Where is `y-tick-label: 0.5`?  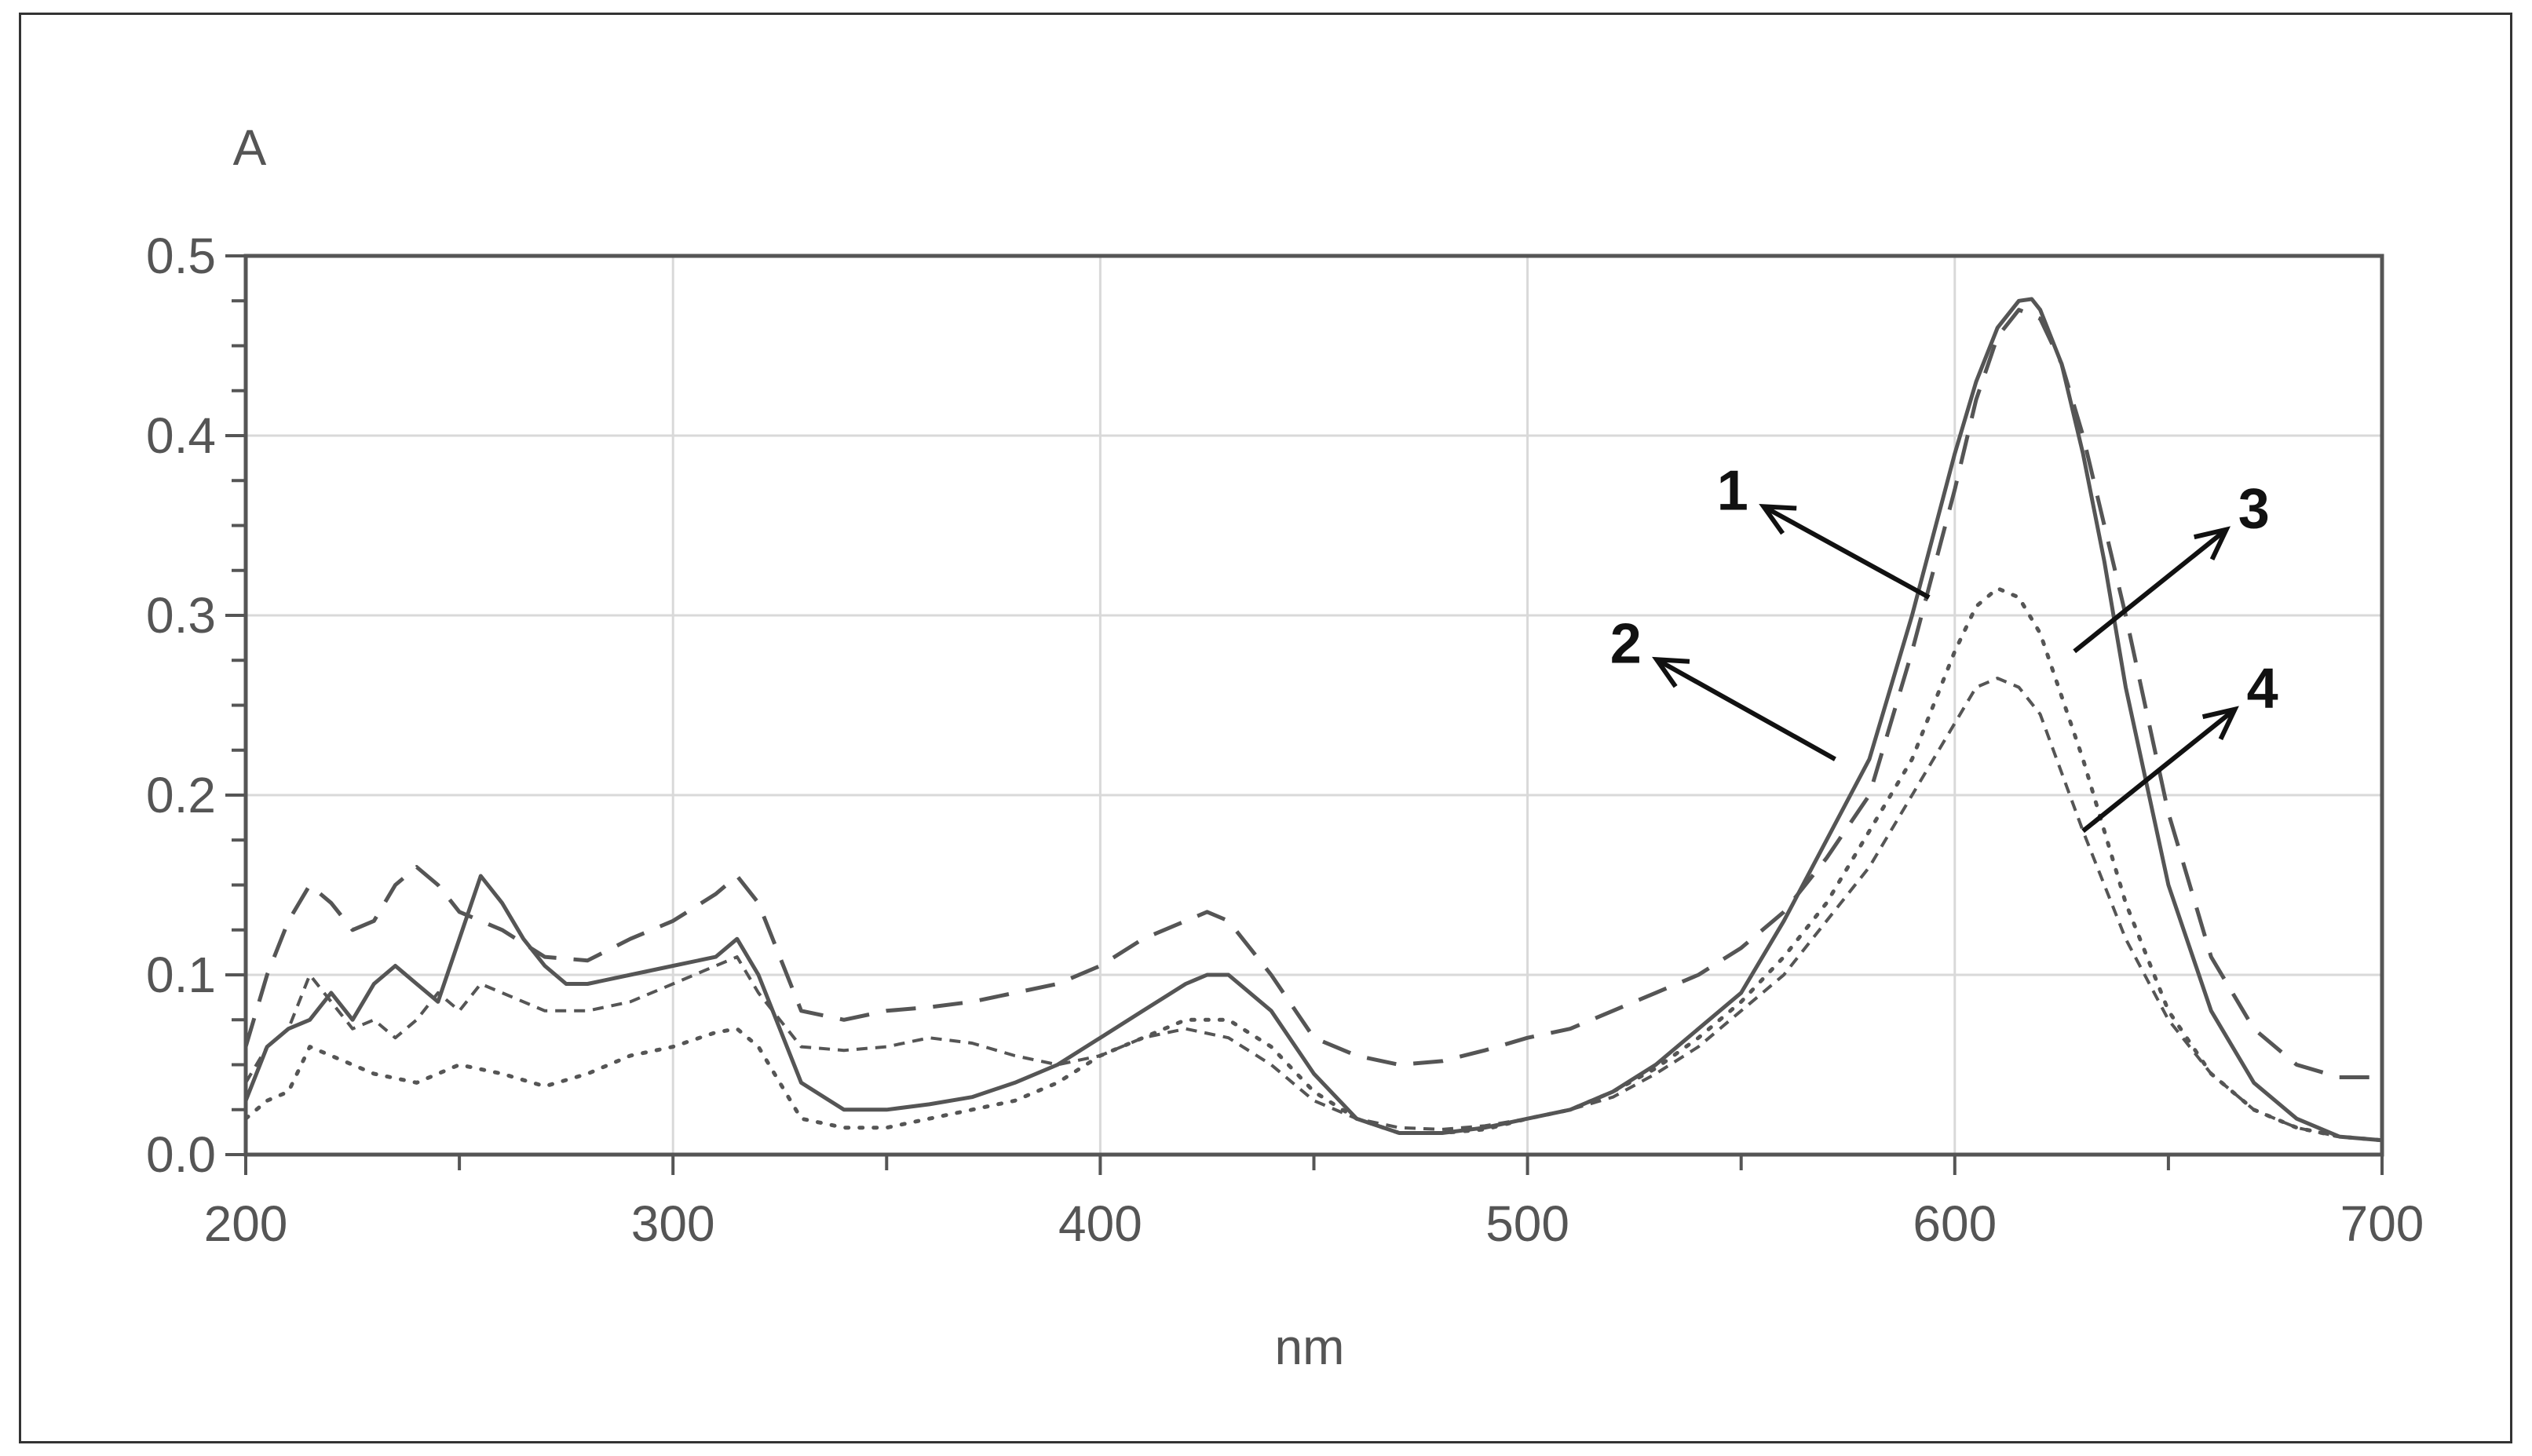
y-tick-label: 0.5 is located at coordinates (181, 256).